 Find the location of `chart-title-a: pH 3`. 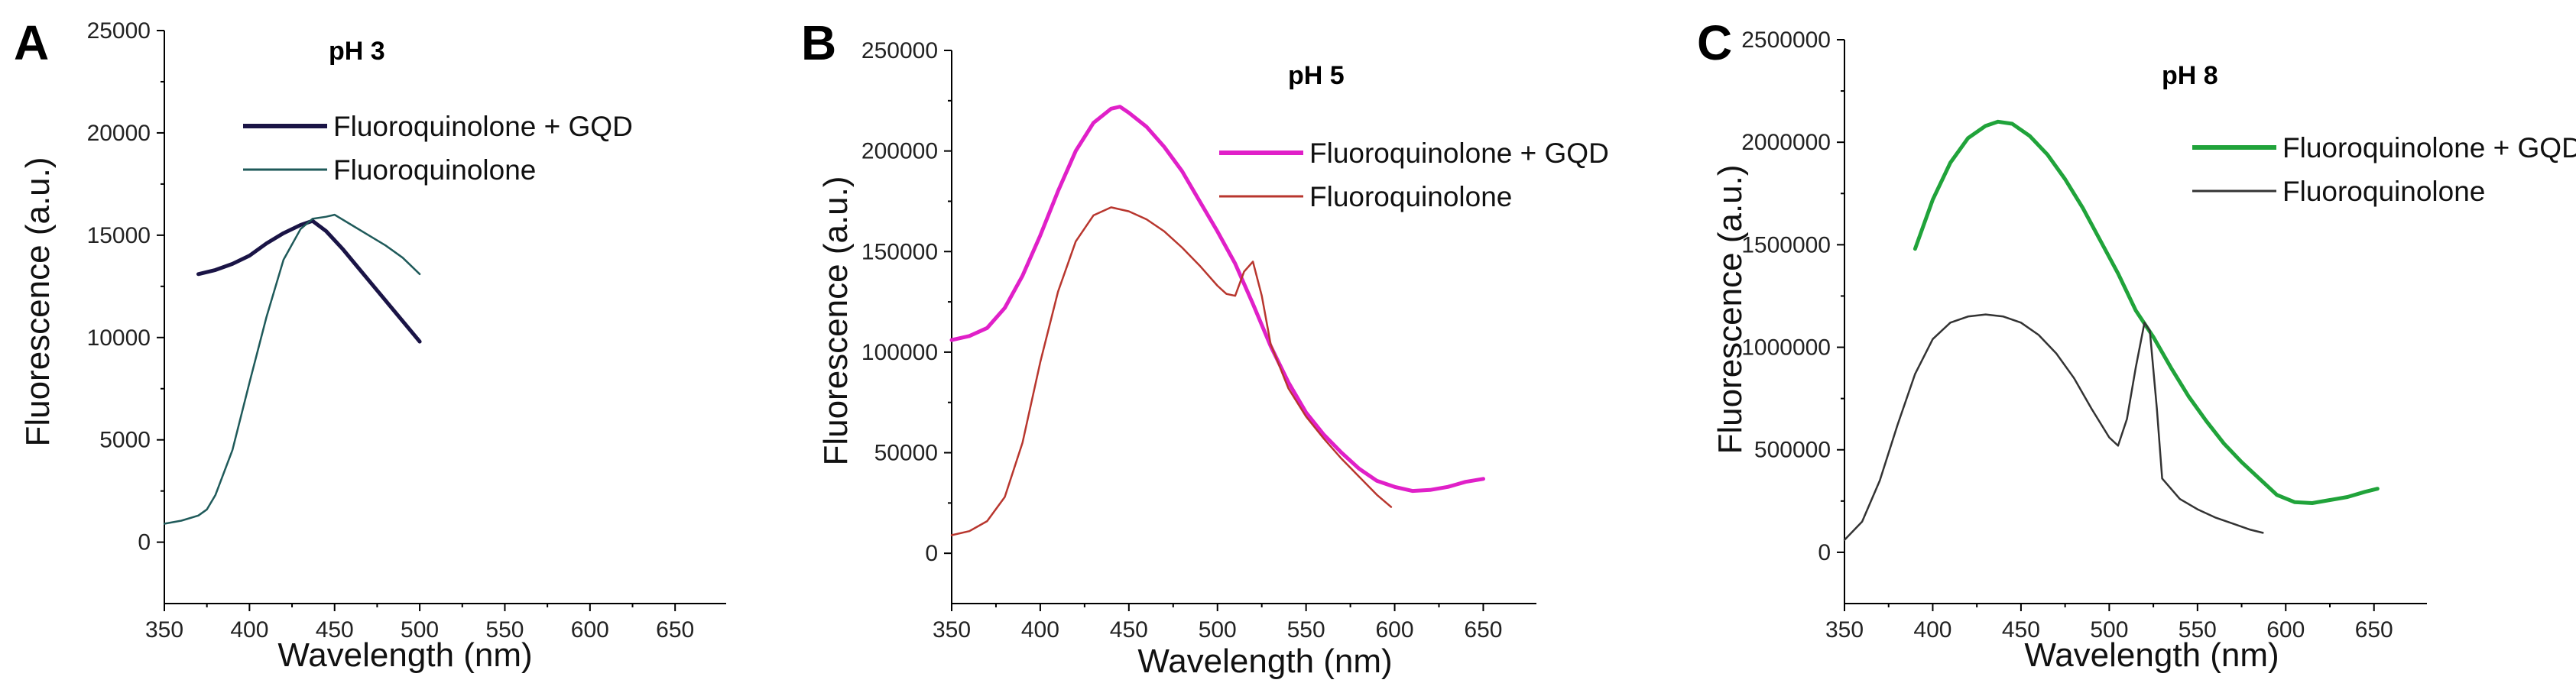

chart-title-a: pH 3 is located at coordinates (357, 51).